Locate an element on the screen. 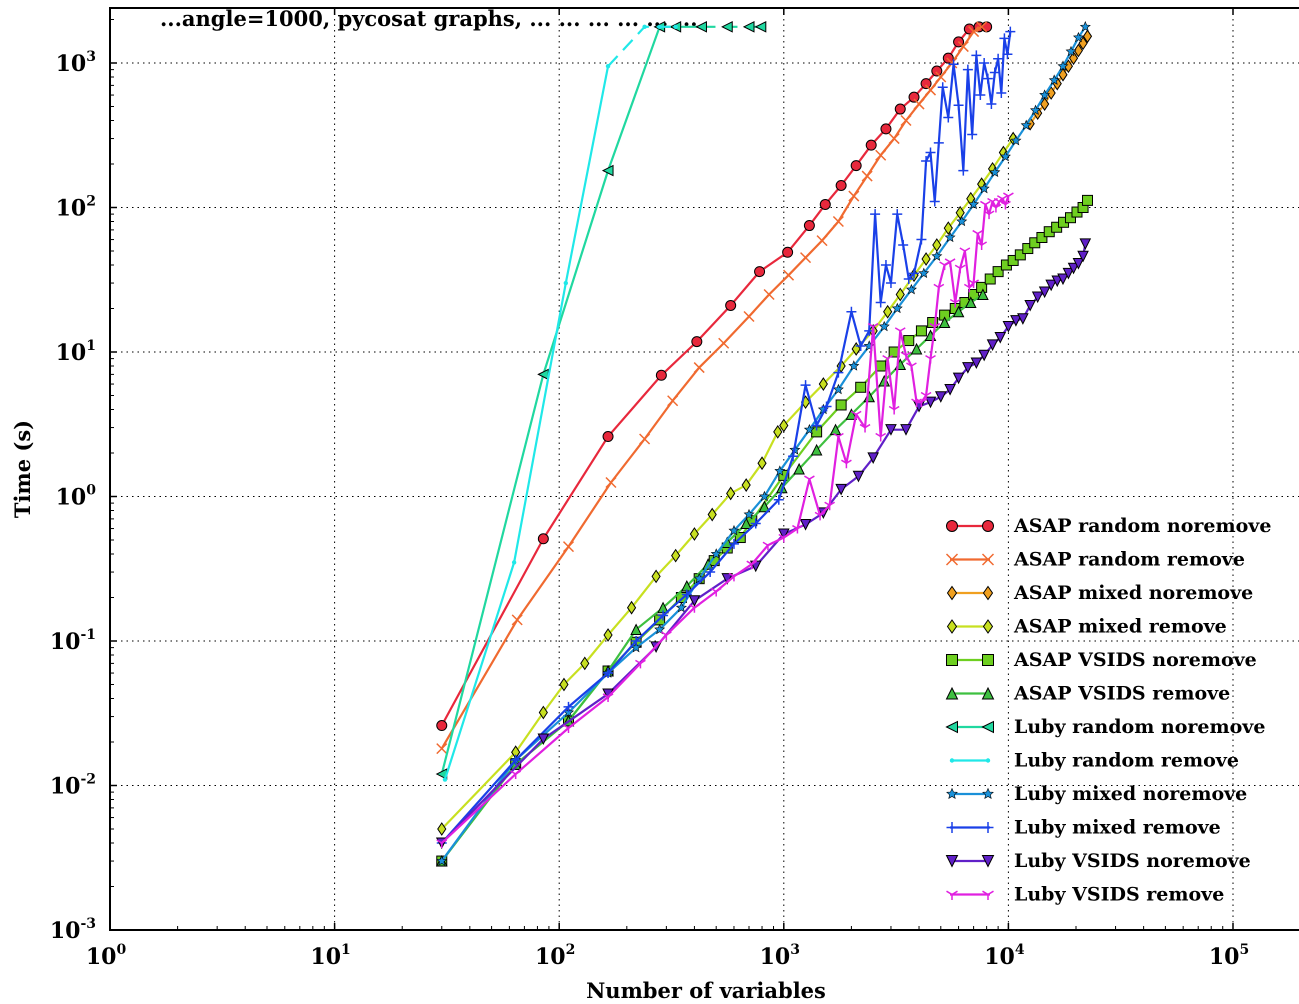 This screenshot has height=1004, width=1299. x-tick-base: 10 is located at coordinates (775, 957).